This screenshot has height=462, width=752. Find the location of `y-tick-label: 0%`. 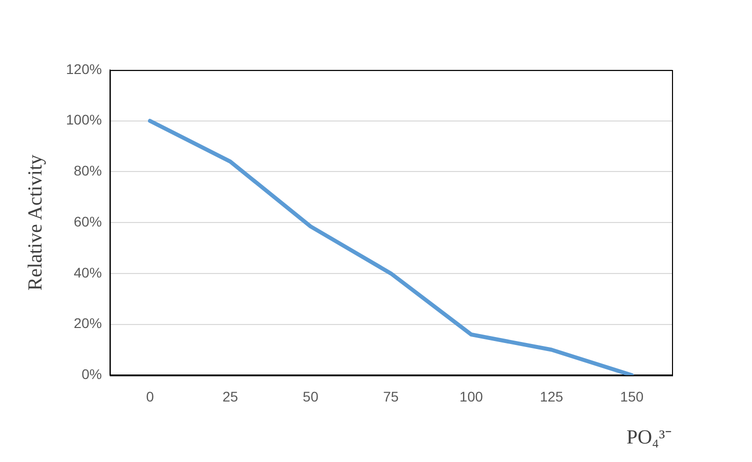

y-tick-label: 0% is located at coordinates (92, 374).